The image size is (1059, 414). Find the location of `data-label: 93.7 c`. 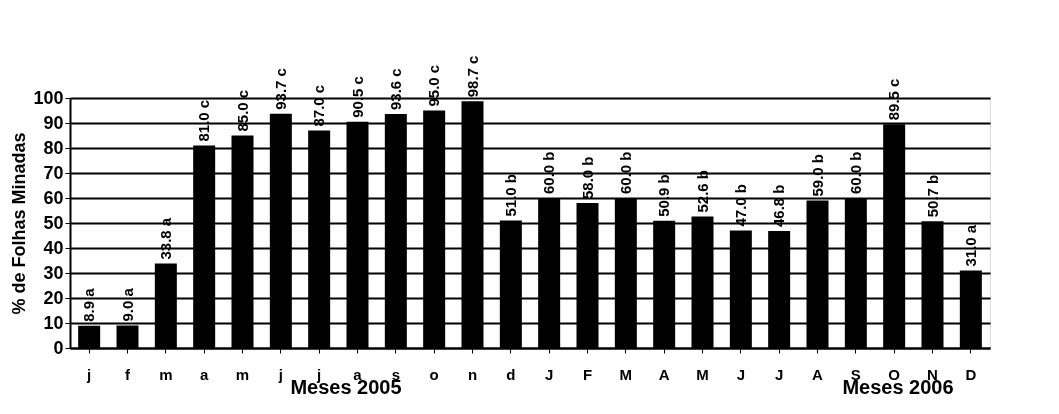

data-label: 93.7 c is located at coordinates (280, 89).